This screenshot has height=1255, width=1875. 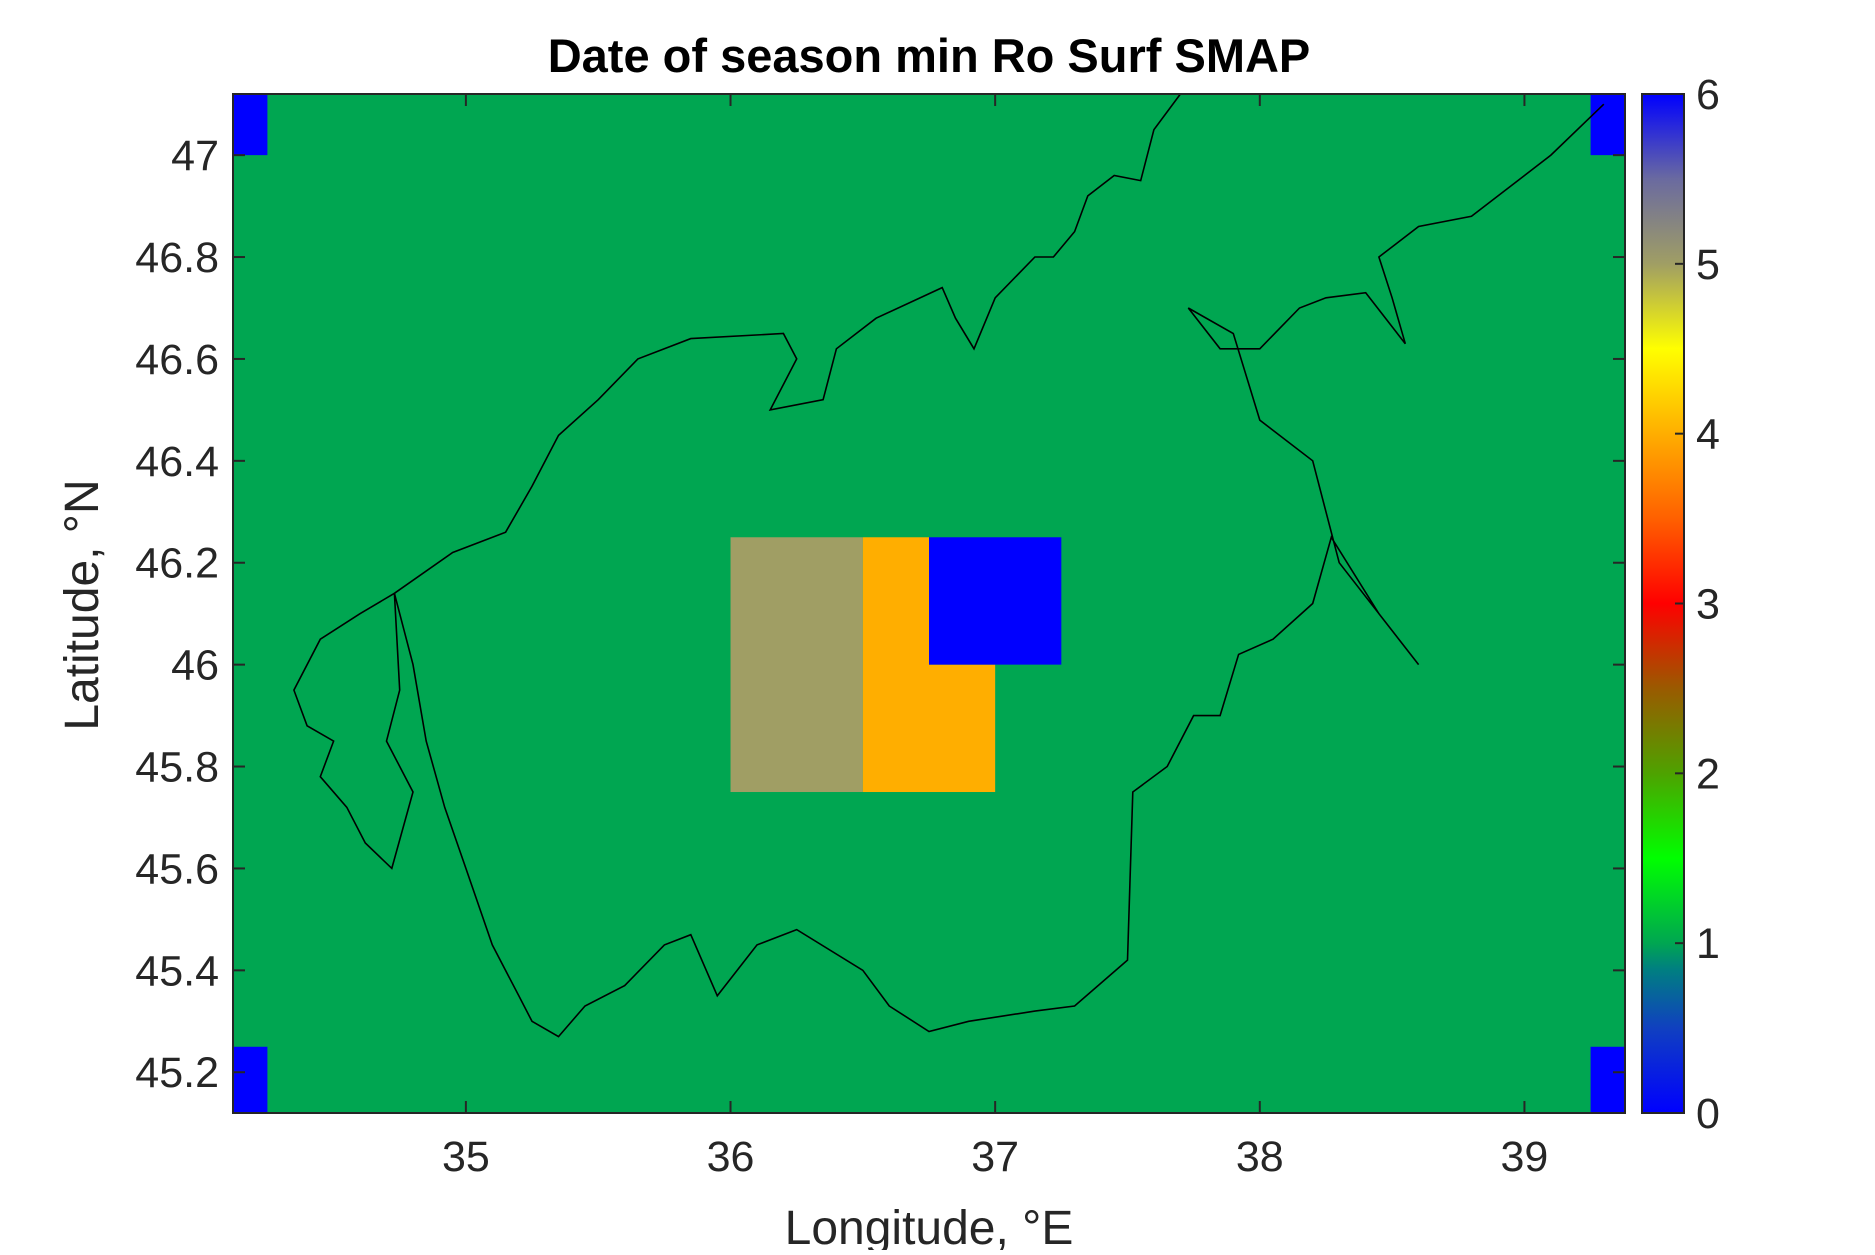 I want to click on y-tick-label: 46.4, so click(x=177, y=462).